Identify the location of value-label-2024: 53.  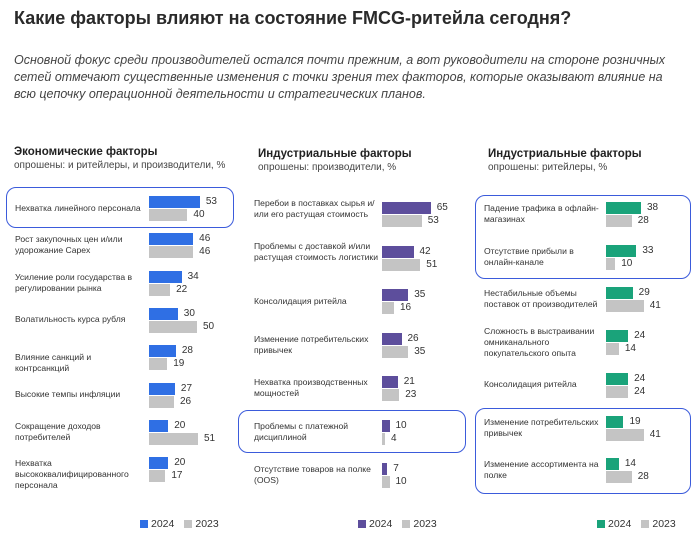
(211, 201).